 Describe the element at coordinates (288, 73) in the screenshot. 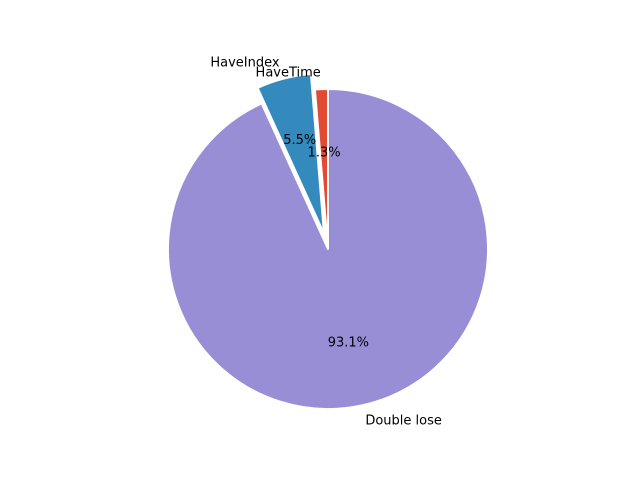

I see `pie-label-havetime: HaveTime` at that location.